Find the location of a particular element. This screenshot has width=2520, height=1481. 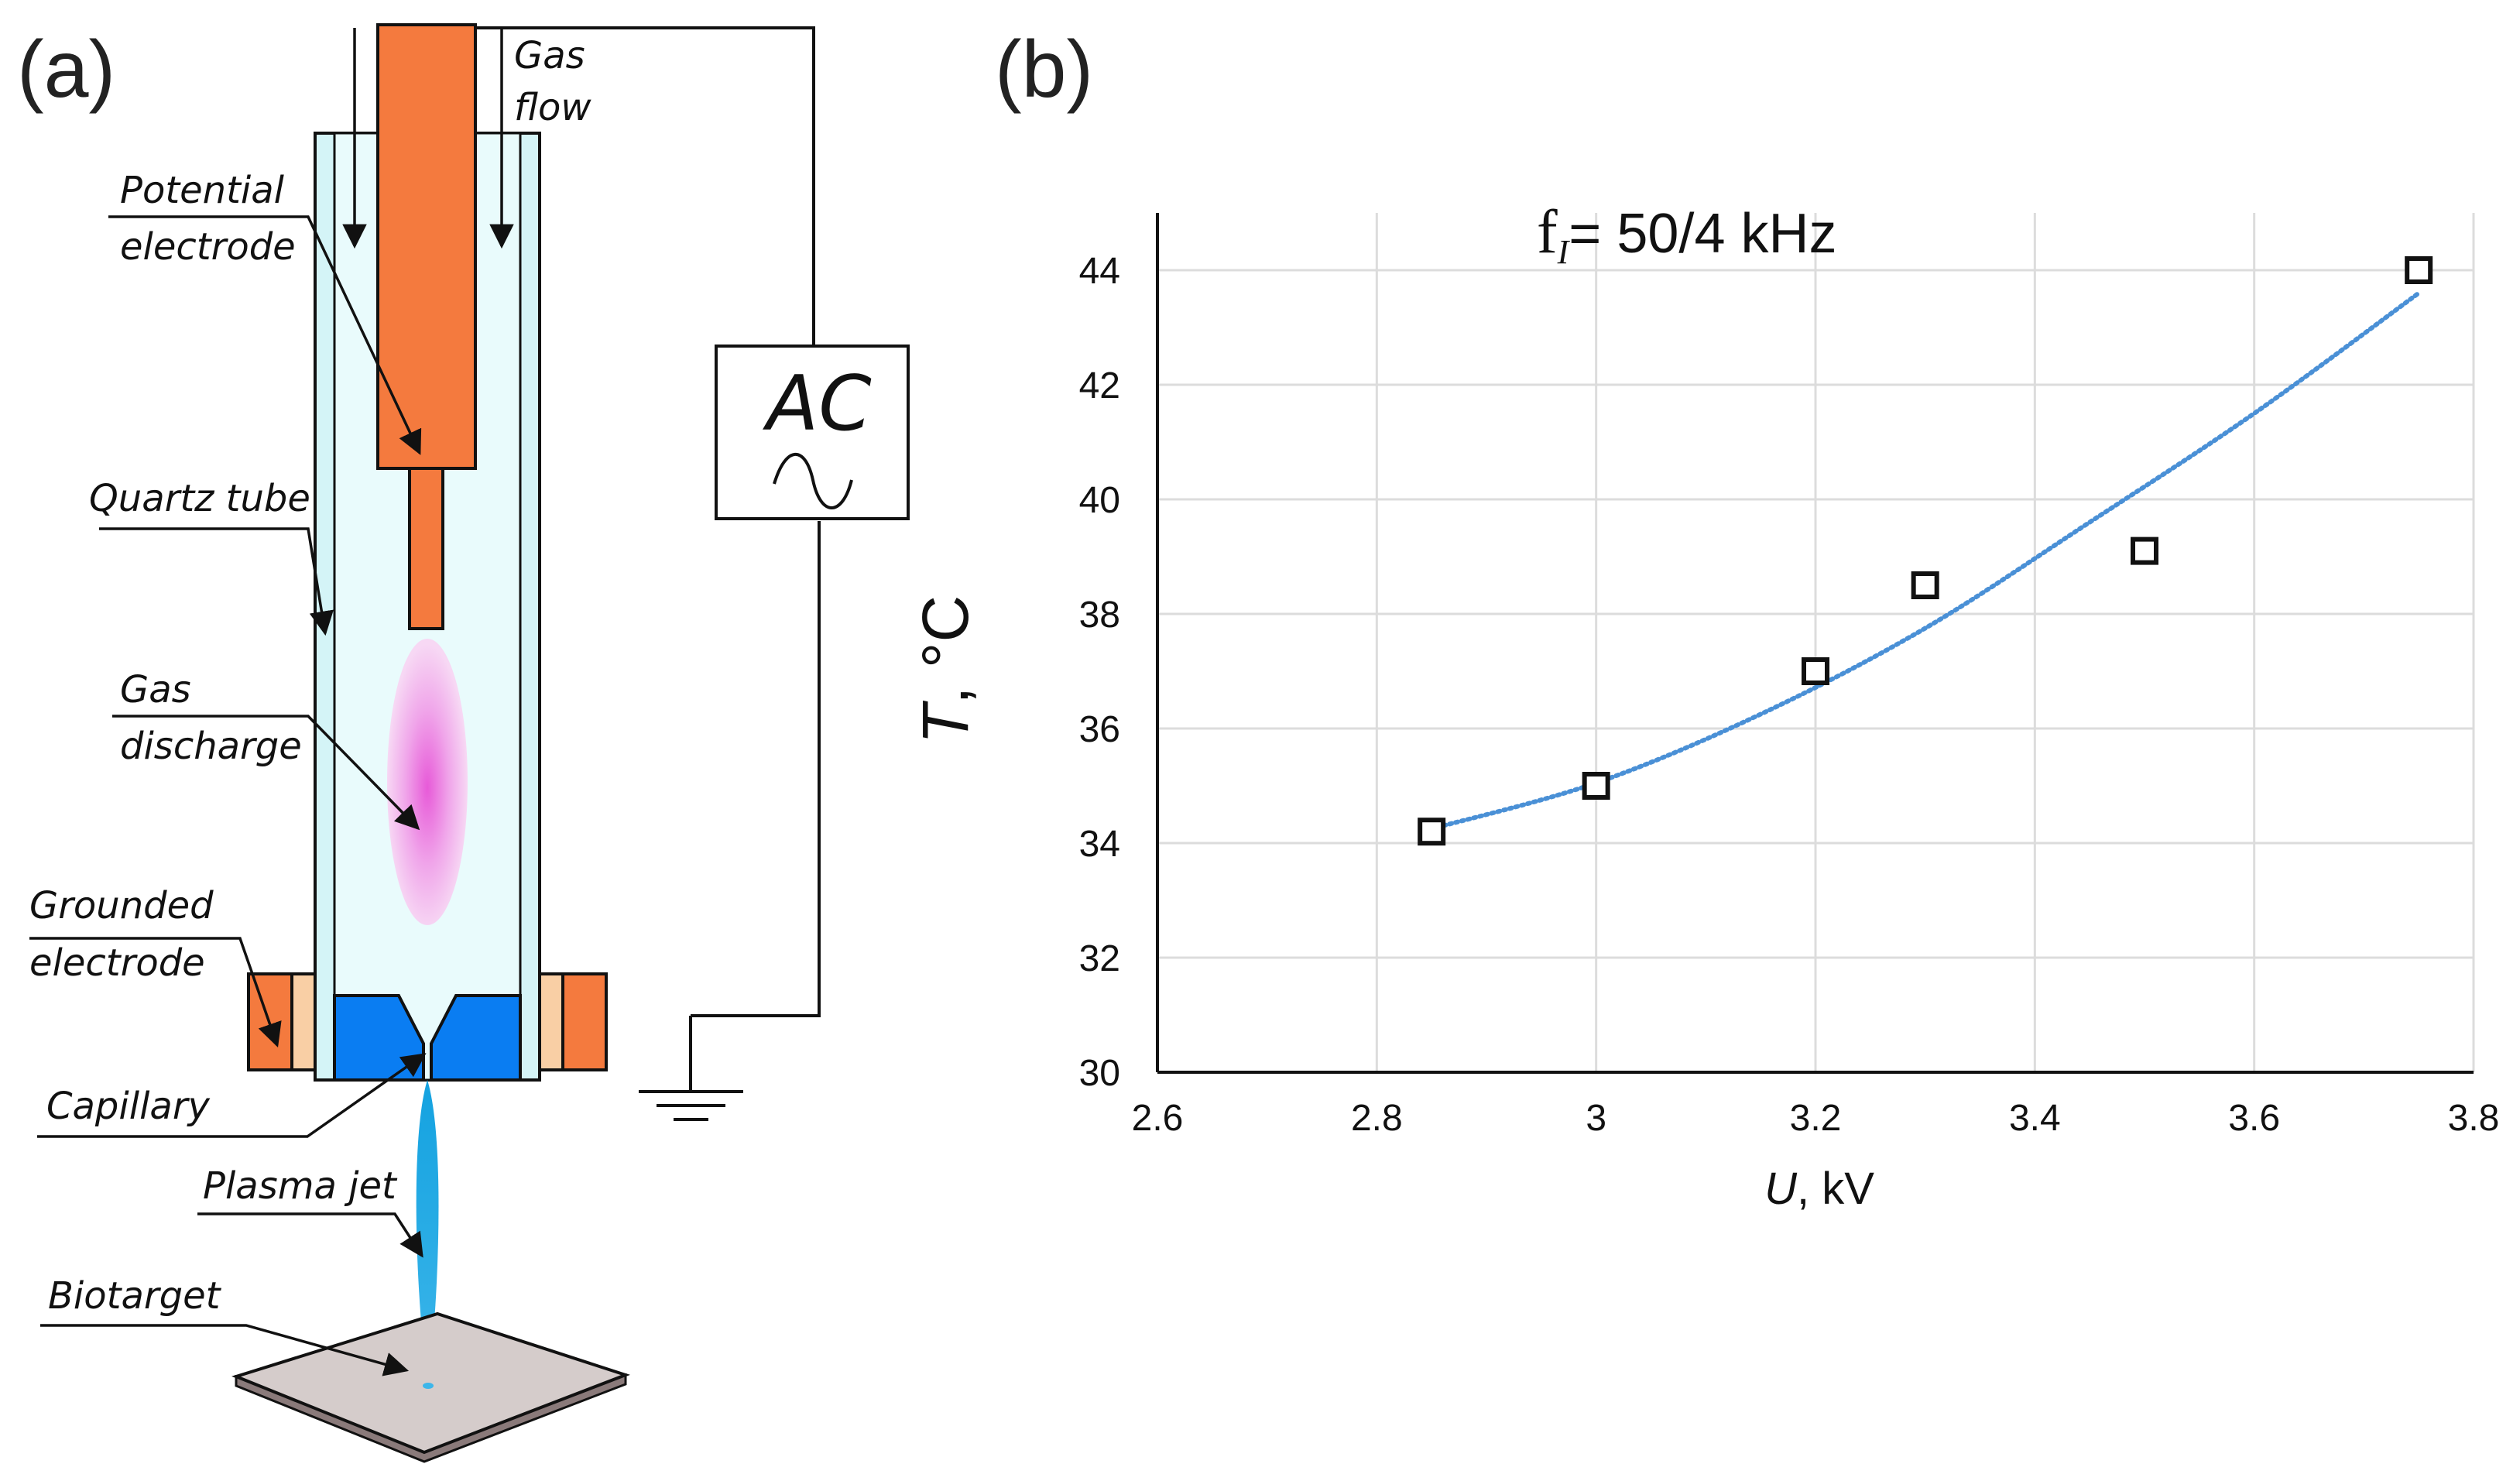

label-capillary: Capillary is located at coordinates (128, 1106).